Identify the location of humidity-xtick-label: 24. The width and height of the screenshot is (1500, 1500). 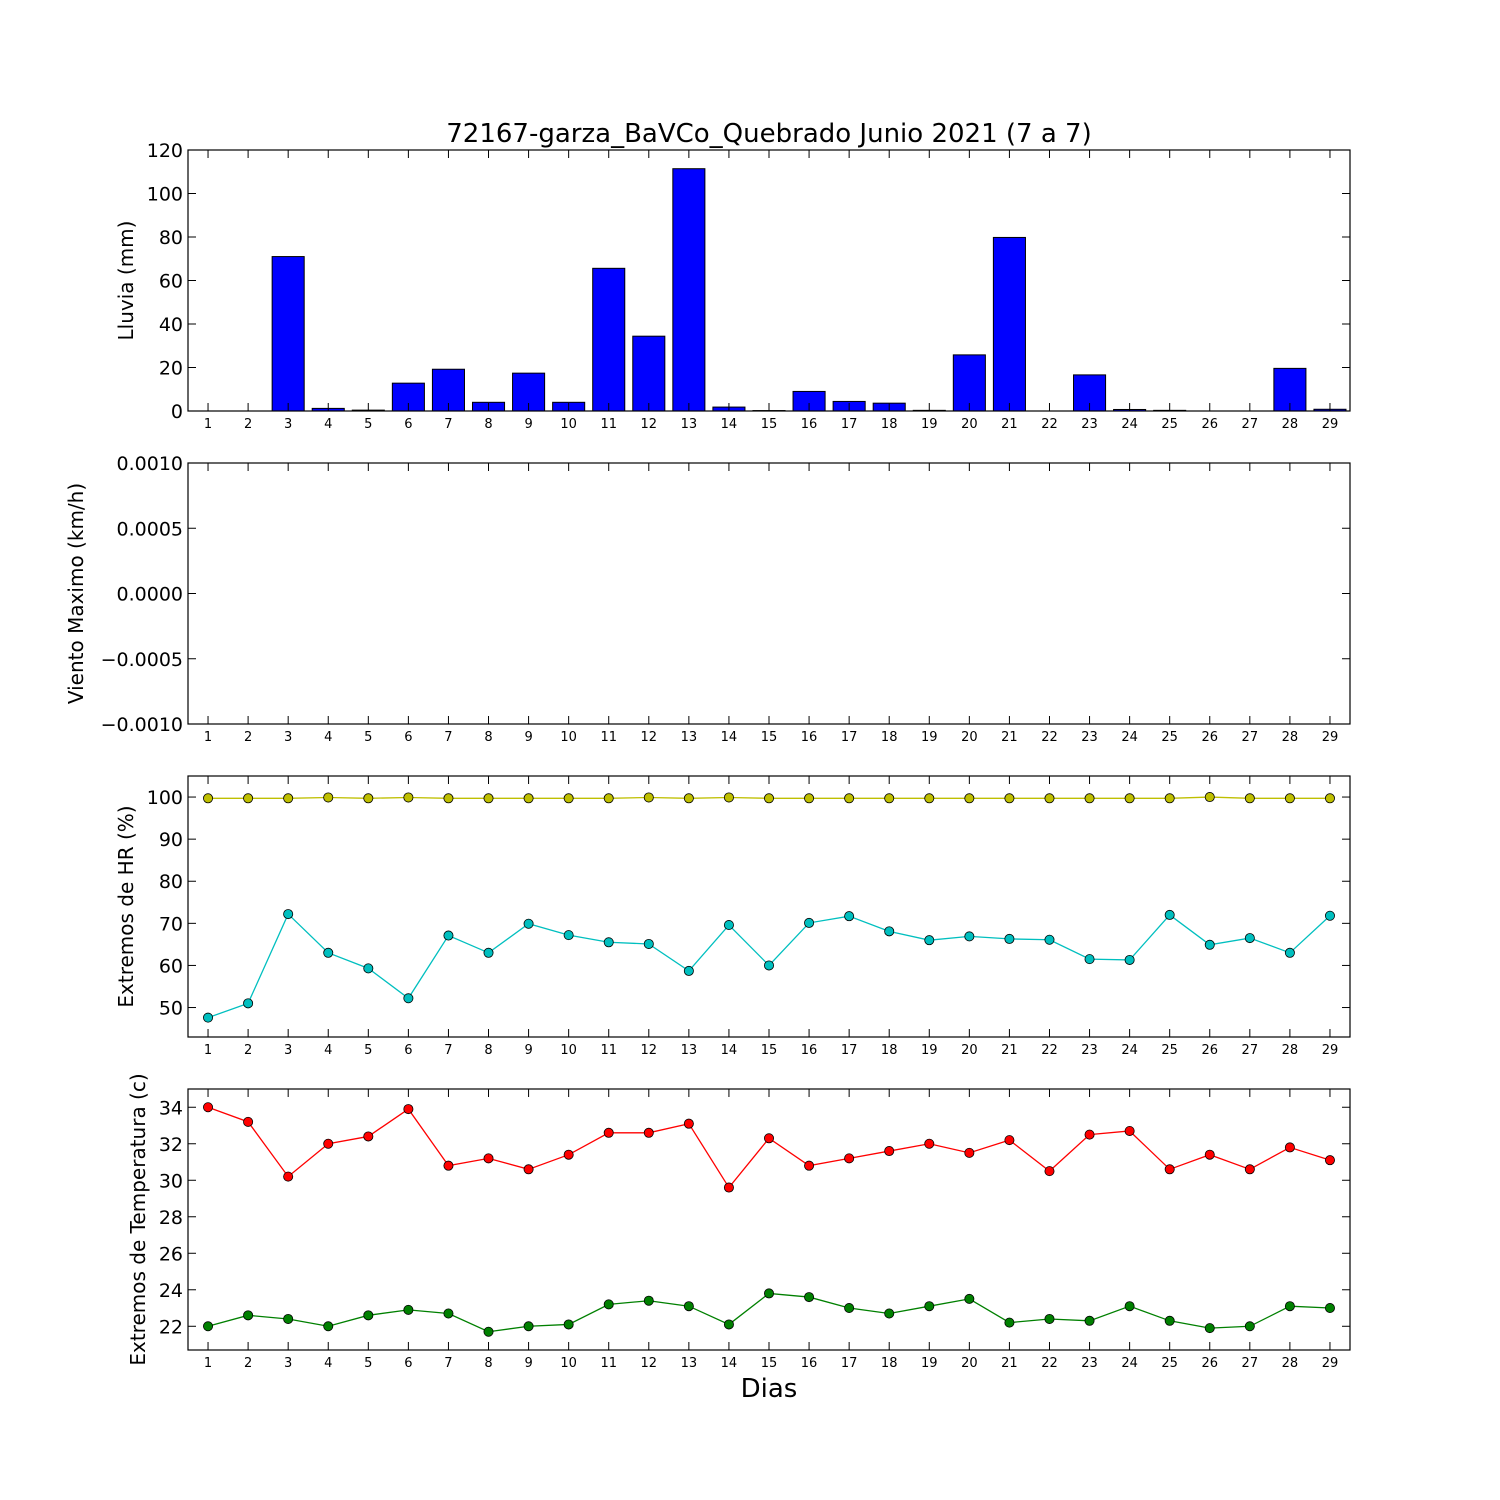
(1129, 1050).